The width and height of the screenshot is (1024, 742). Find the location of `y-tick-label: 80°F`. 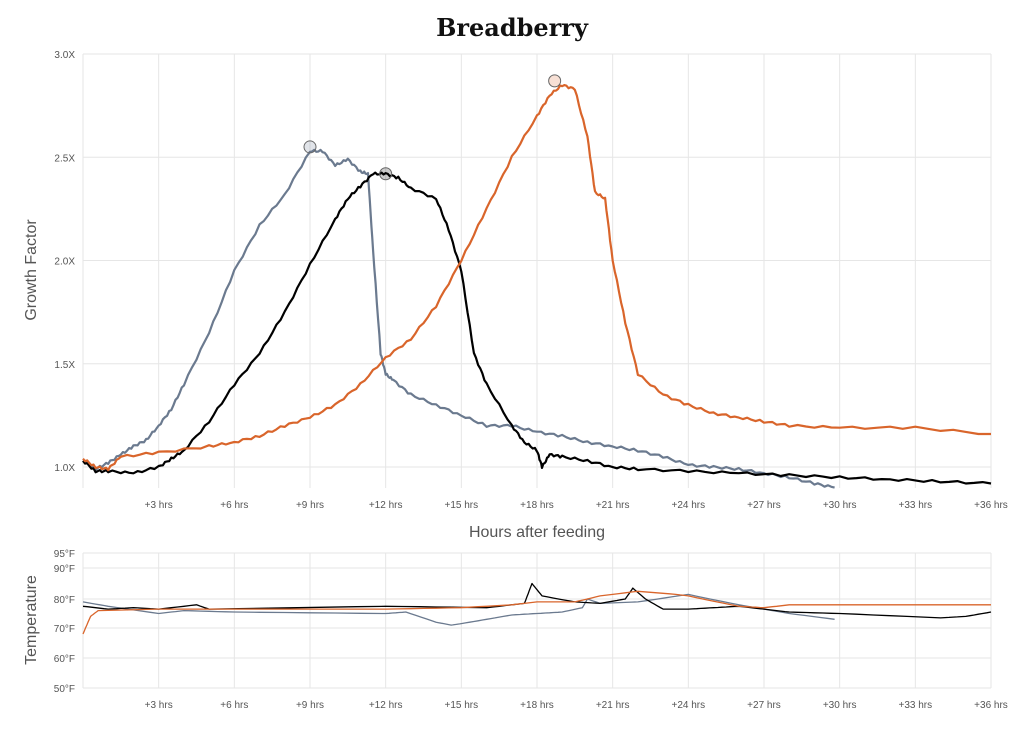

y-tick-label: 80°F is located at coordinates (64, 600).